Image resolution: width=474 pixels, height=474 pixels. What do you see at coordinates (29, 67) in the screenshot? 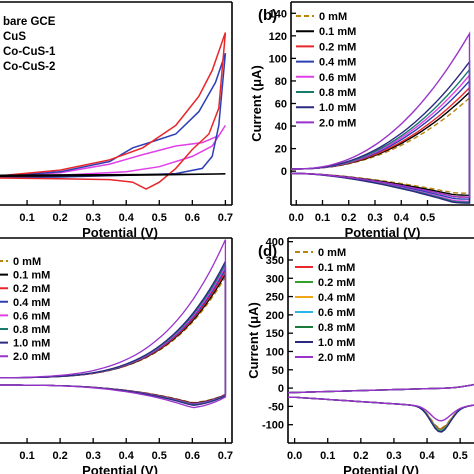
I see `legend-label: Co-CuS-2` at bounding box center [29, 67].